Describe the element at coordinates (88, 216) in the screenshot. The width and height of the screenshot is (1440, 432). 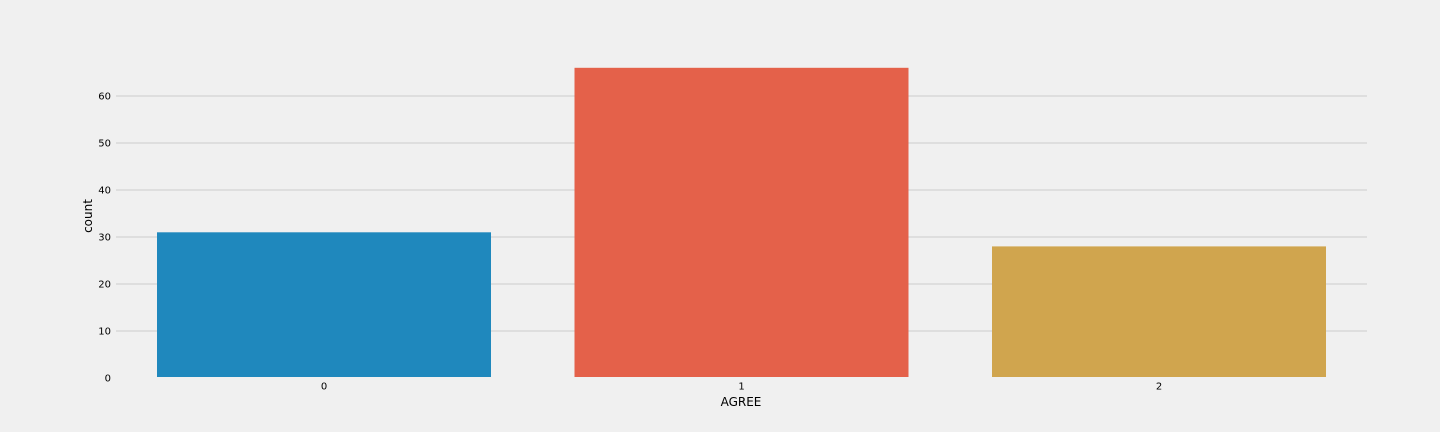
I see `y-axis-label: count` at that location.